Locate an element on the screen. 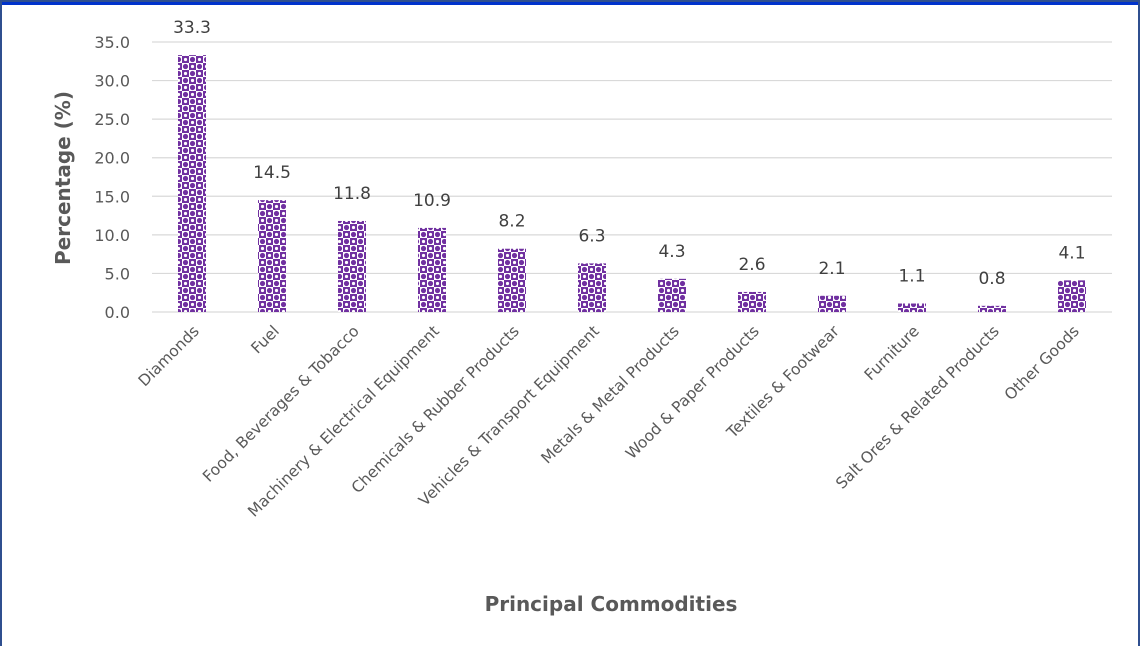 This screenshot has height=646, width=1140. y-tick-label: 30.0 is located at coordinates (112, 81).